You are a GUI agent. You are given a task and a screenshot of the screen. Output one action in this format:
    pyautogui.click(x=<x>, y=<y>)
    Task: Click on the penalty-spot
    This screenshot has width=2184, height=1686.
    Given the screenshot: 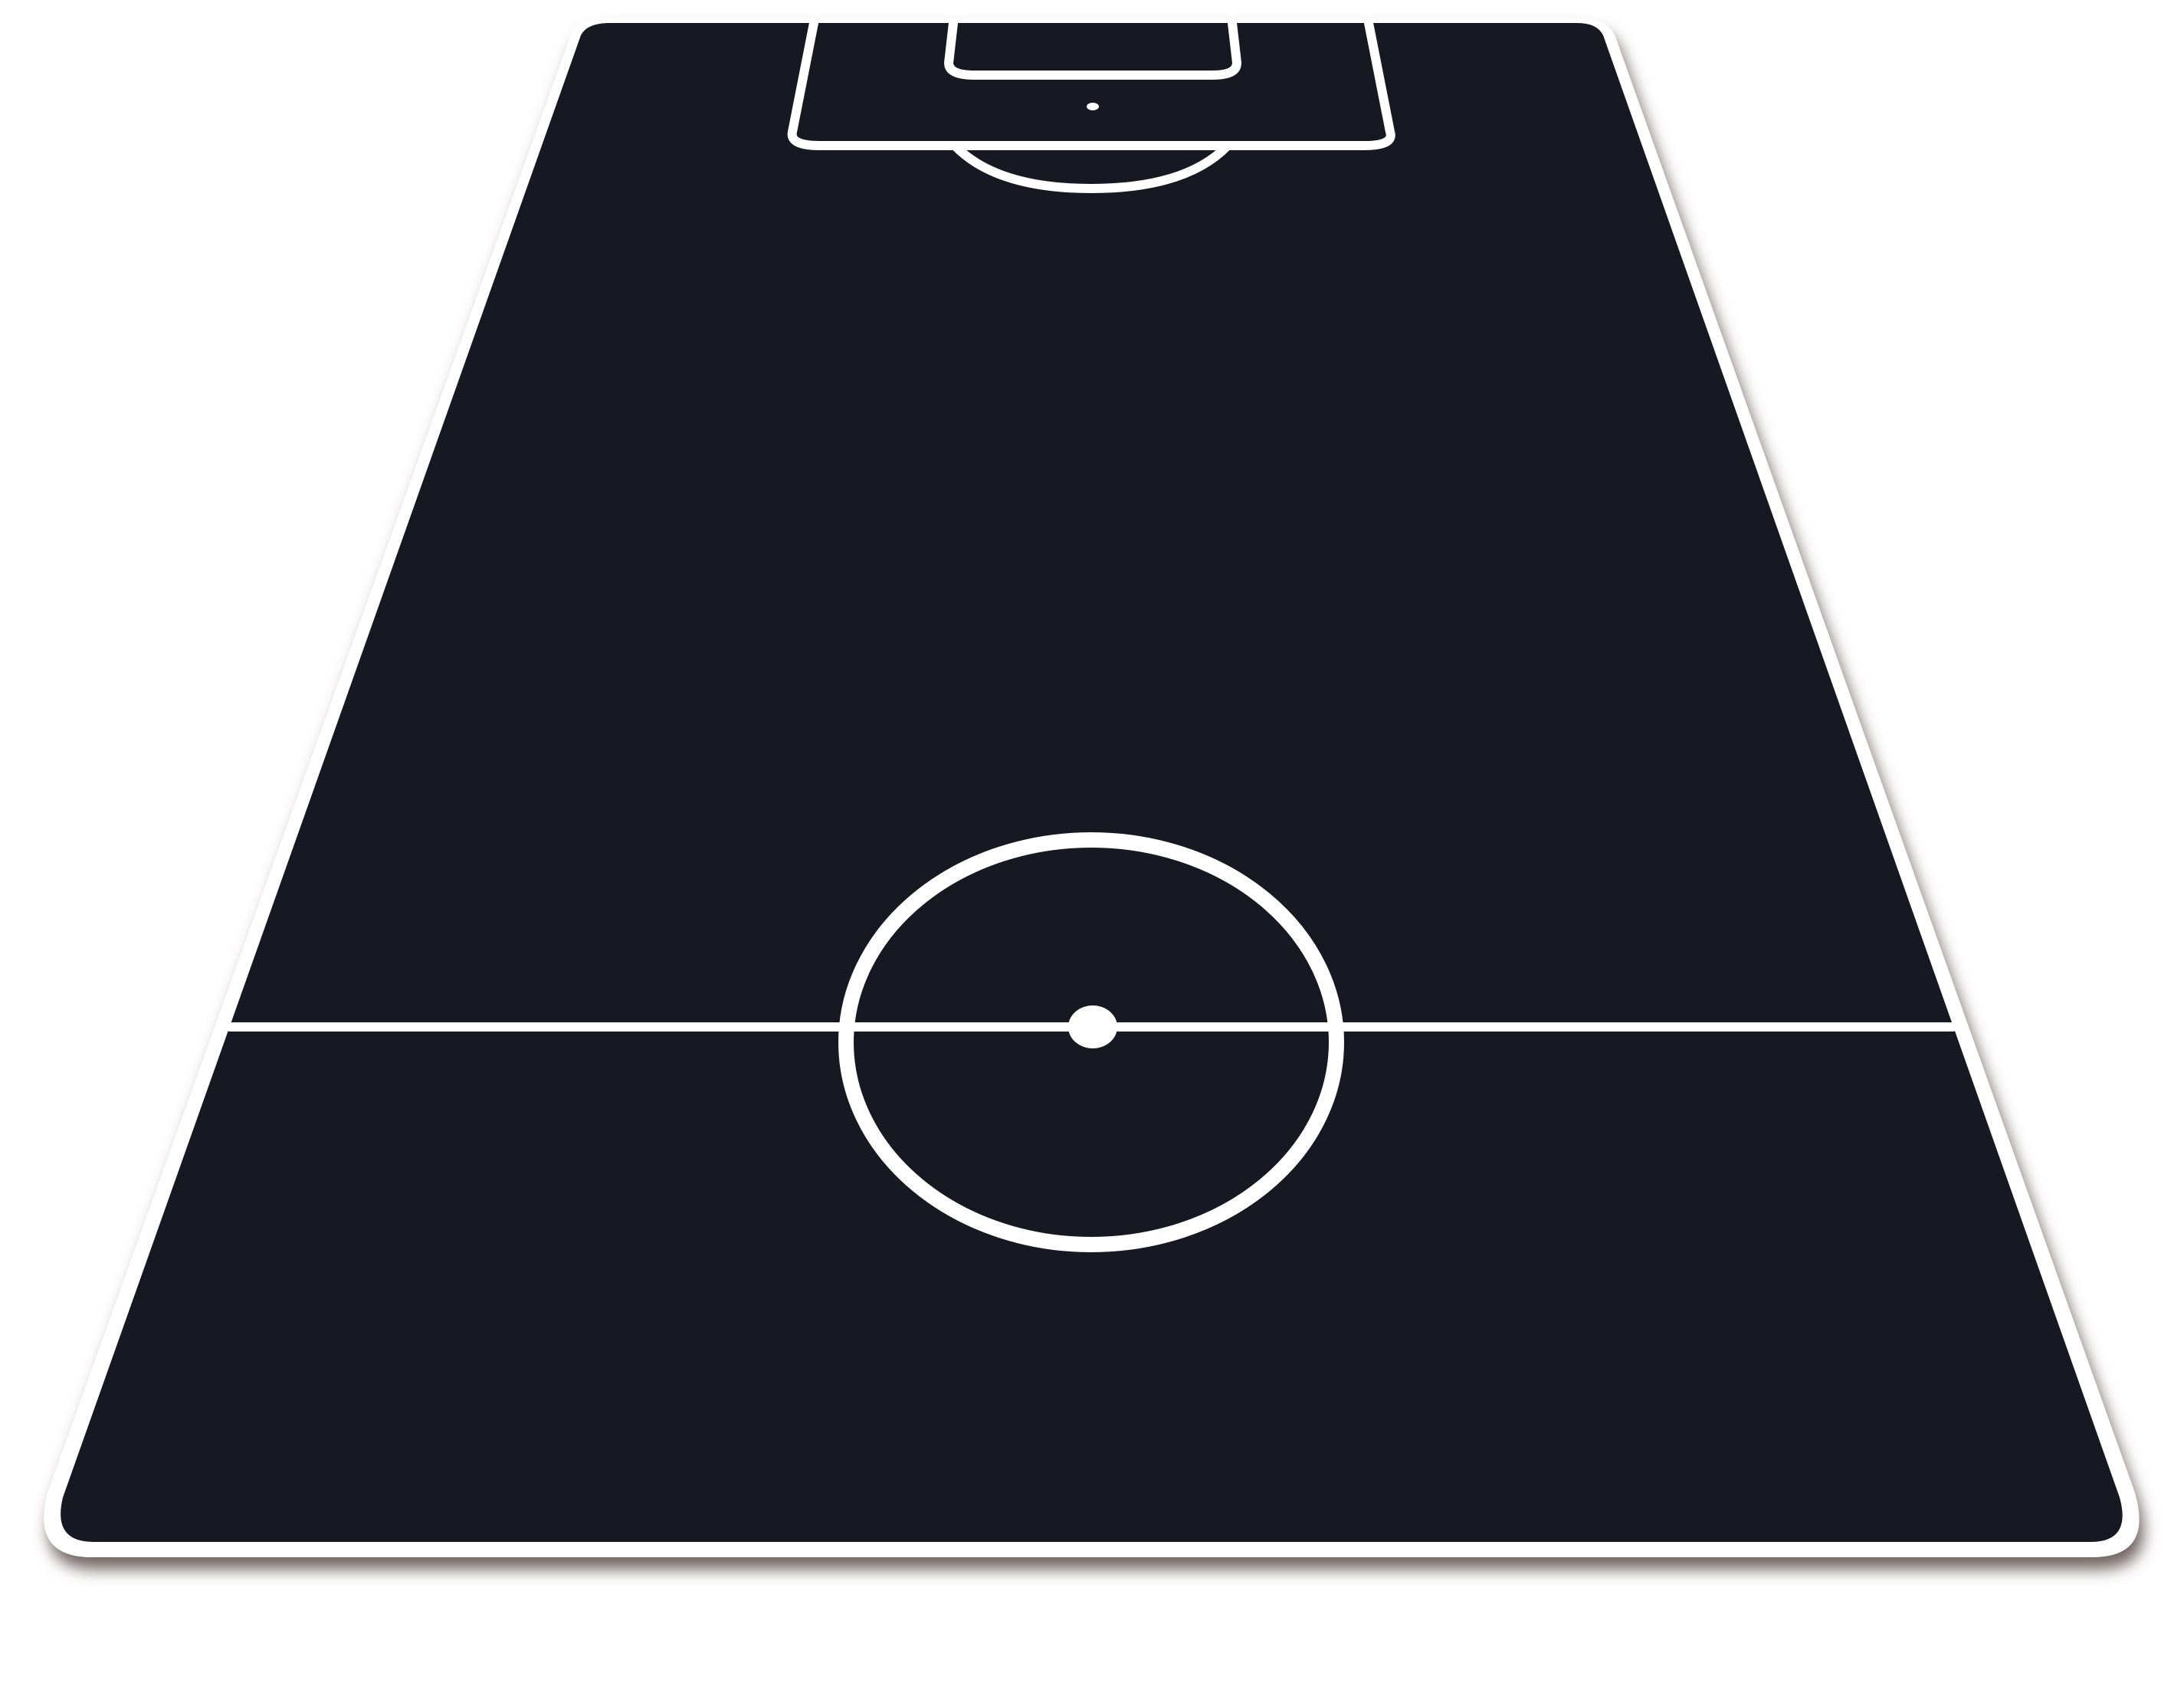 What is the action you would take?
    pyautogui.click(x=1093, y=106)
    